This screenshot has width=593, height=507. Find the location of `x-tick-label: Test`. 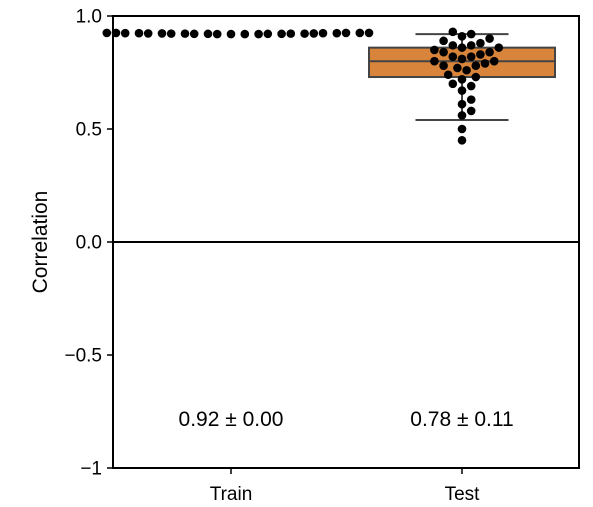

x-tick-label: Test is located at coordinates (463, 494).